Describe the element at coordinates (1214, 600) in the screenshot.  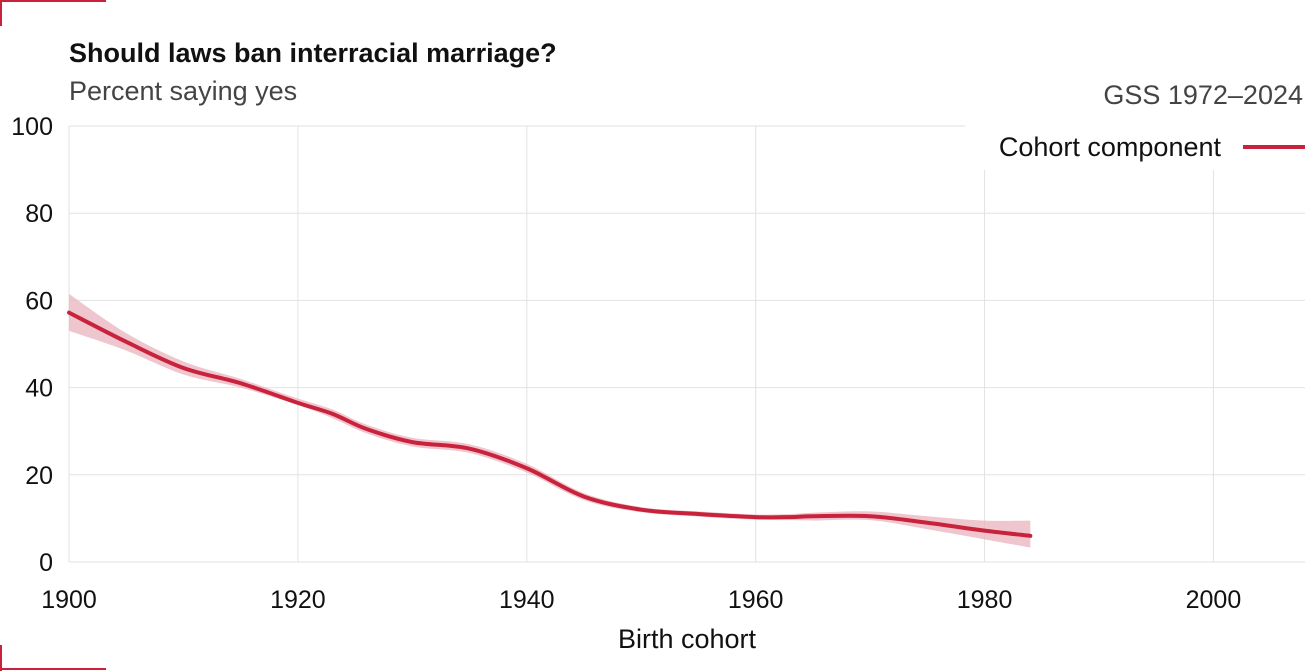
I see `x-tick-label: 2000` at that location.